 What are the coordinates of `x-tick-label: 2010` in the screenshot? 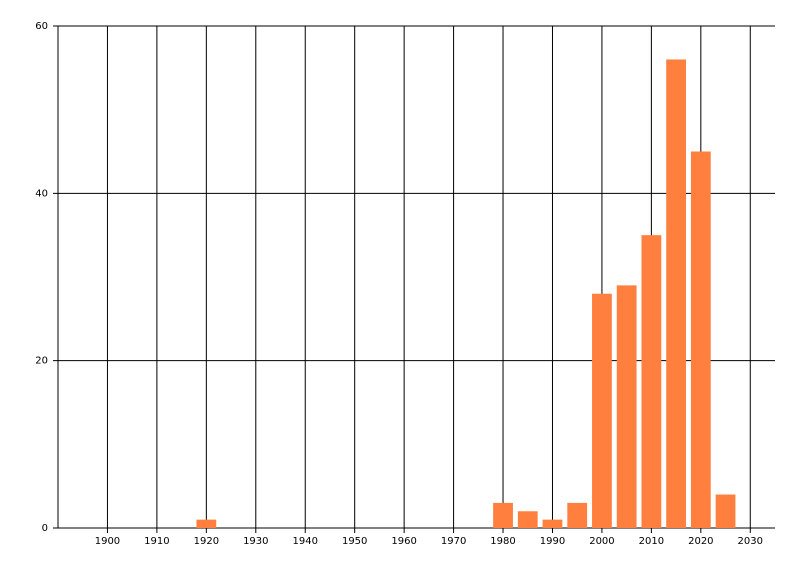 It's located at (651, 541).